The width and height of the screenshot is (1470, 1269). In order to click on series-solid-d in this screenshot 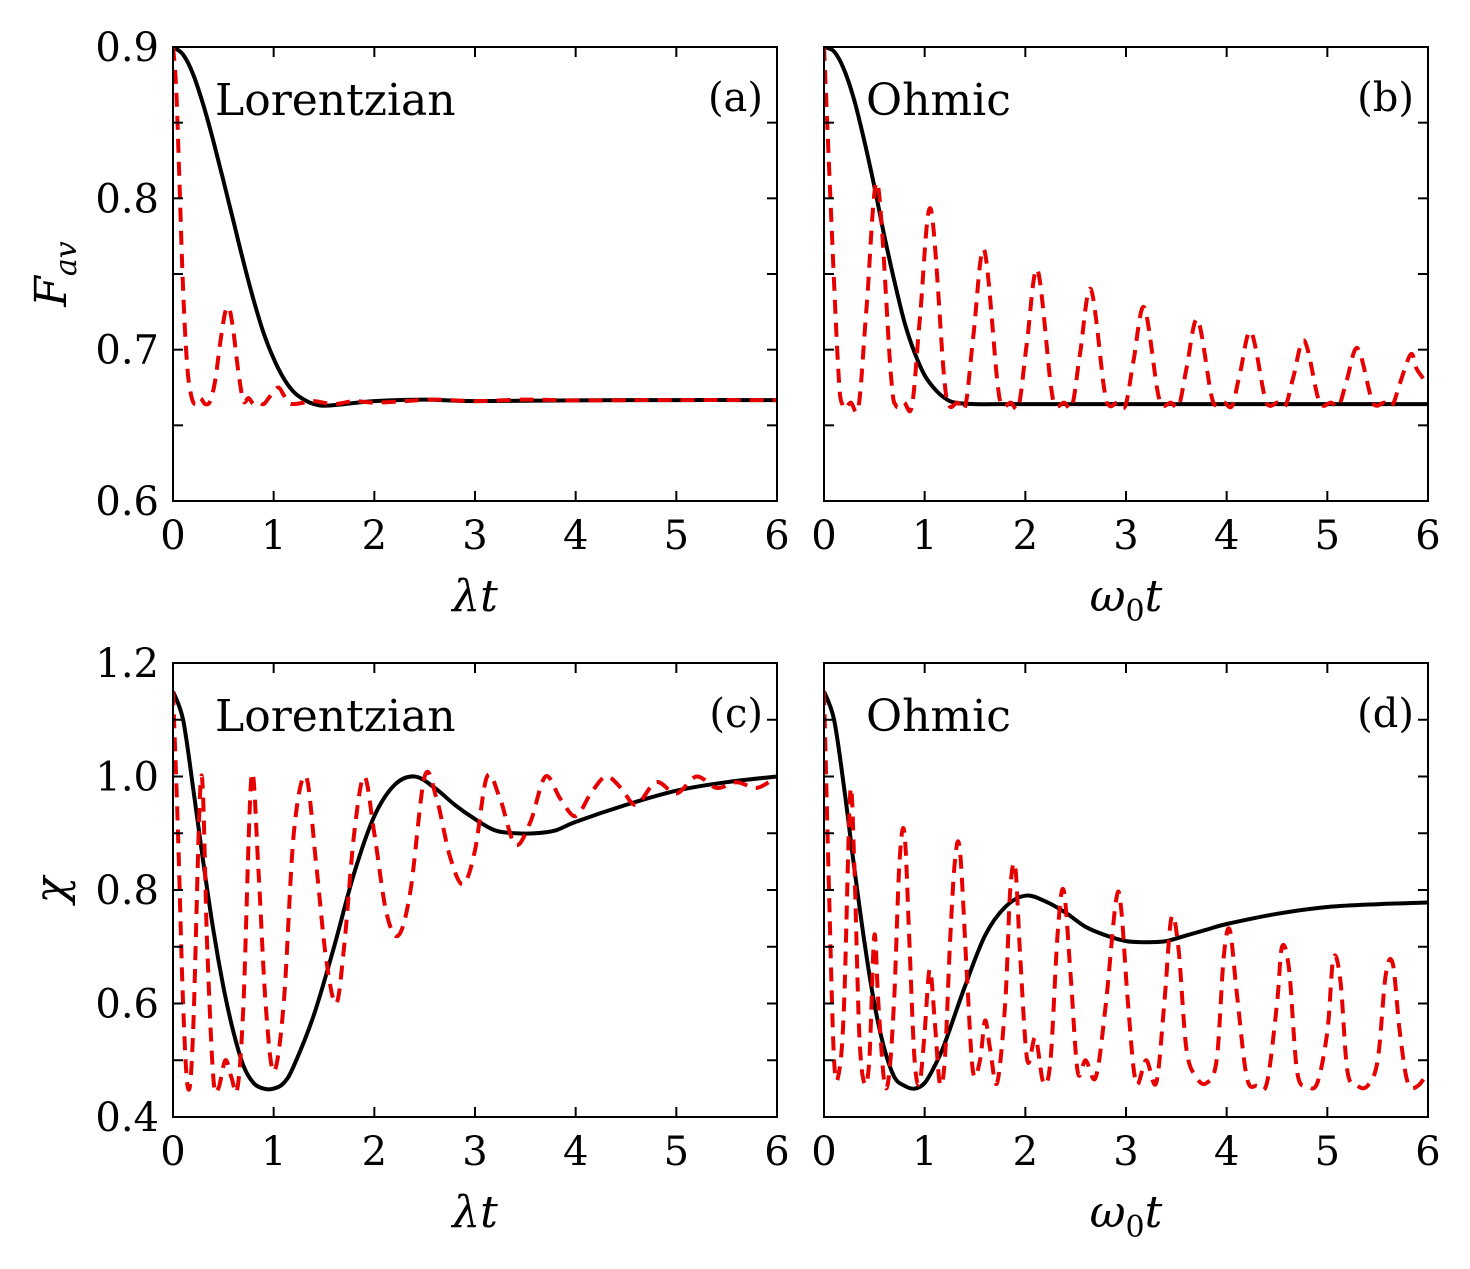, I will do `click(1126, 890)`.